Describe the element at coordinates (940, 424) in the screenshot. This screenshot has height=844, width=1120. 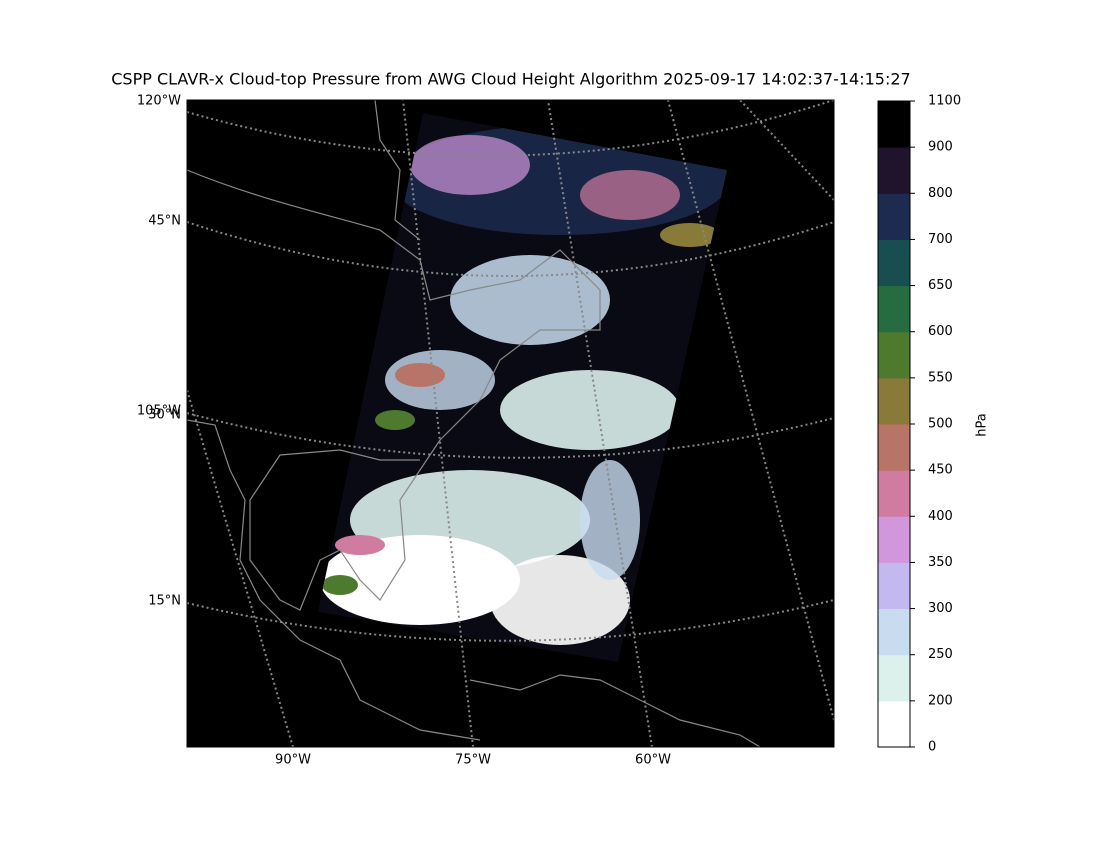
I see `colorbar-tick-label: 500` at that location.